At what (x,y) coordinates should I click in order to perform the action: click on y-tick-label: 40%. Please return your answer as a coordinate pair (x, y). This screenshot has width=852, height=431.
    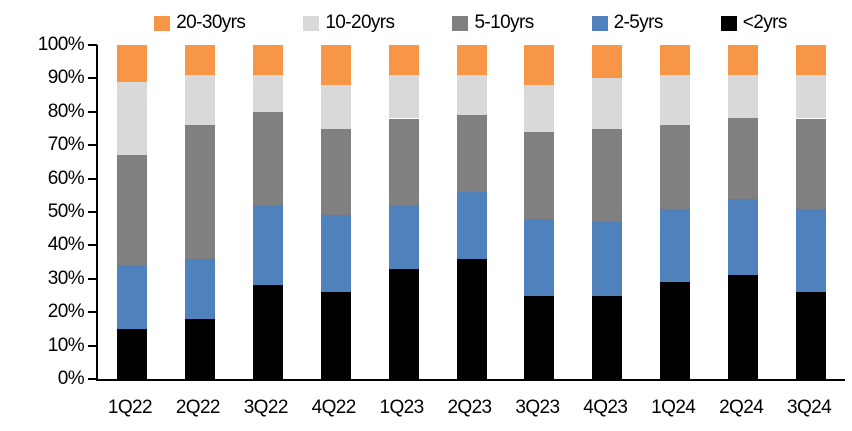
    Looking at the image, I should click on (66, 245).